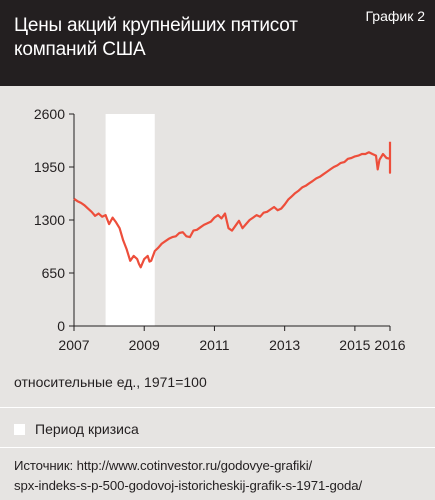 This screenshot has width=435, height=500. I want to click on y-tick-label: 1300, so click(49, 220).